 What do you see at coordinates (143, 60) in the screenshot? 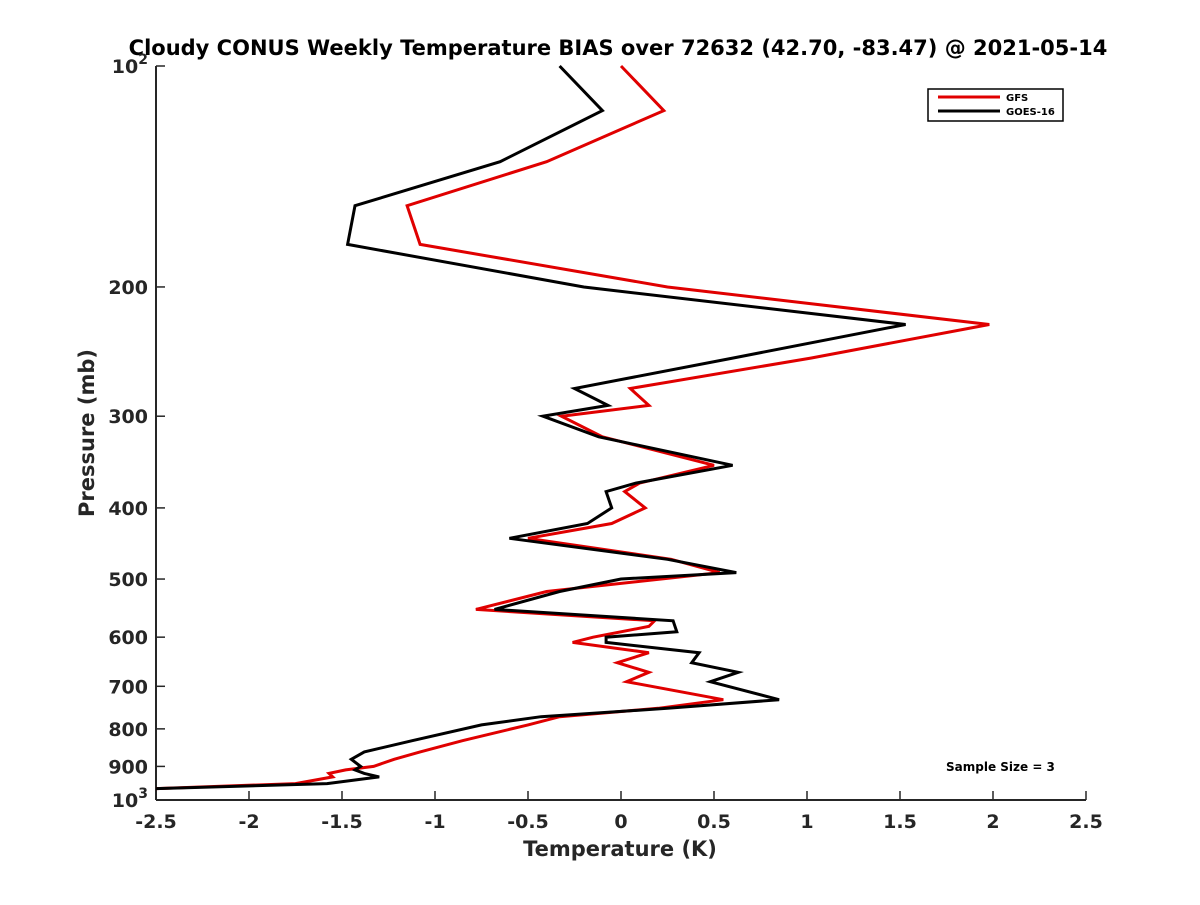
I see `y-tick-exponent: 2` at bounding box center [143, 60].